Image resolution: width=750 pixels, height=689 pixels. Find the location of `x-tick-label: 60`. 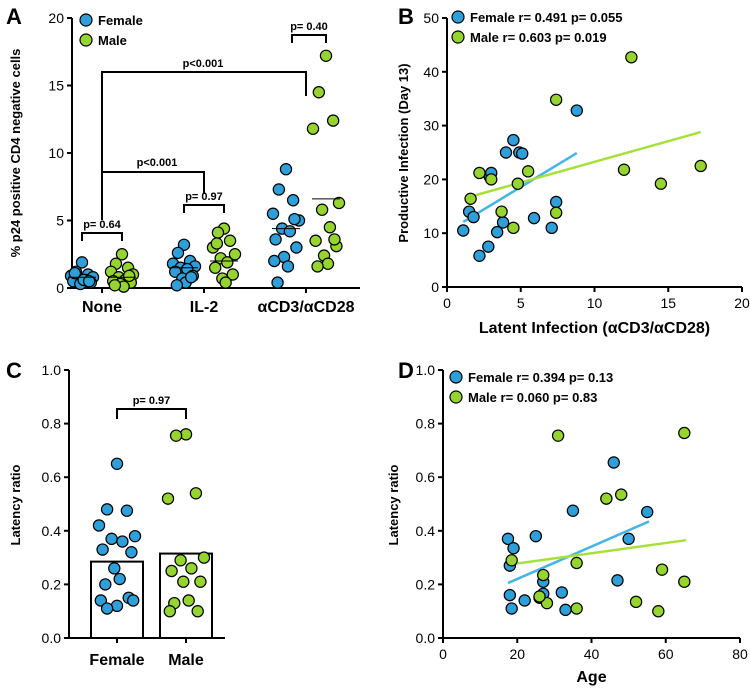

x-tick-label: 60 is located at coordinates (666, 654).